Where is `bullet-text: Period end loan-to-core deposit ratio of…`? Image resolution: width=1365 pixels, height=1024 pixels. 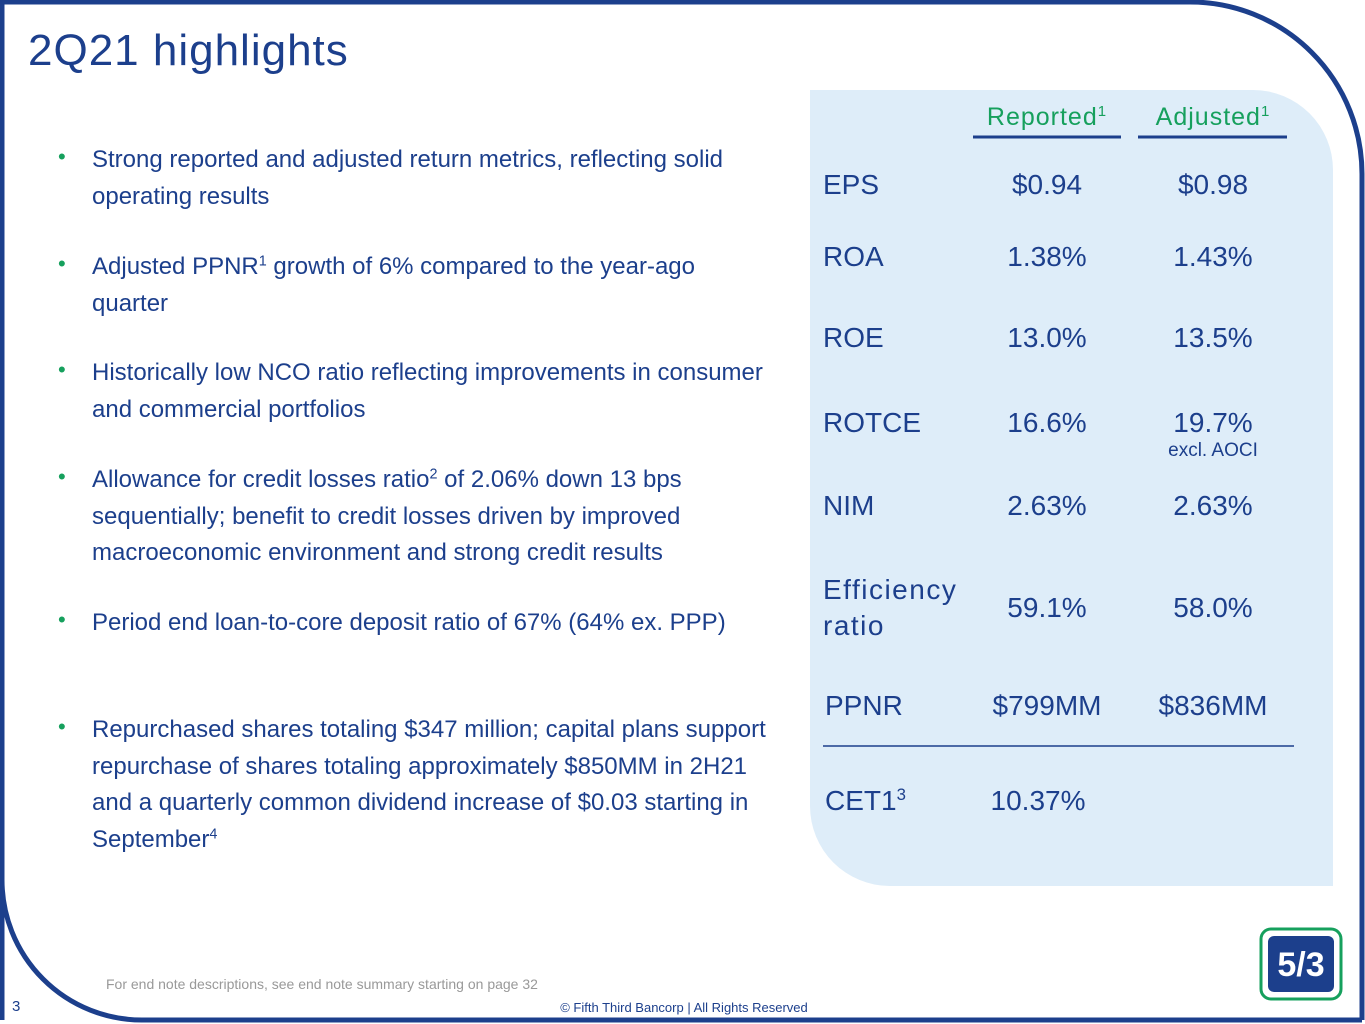
bullet-text: Period end loan-to-core deposit ratio of… is located at coordinates (409, 622).